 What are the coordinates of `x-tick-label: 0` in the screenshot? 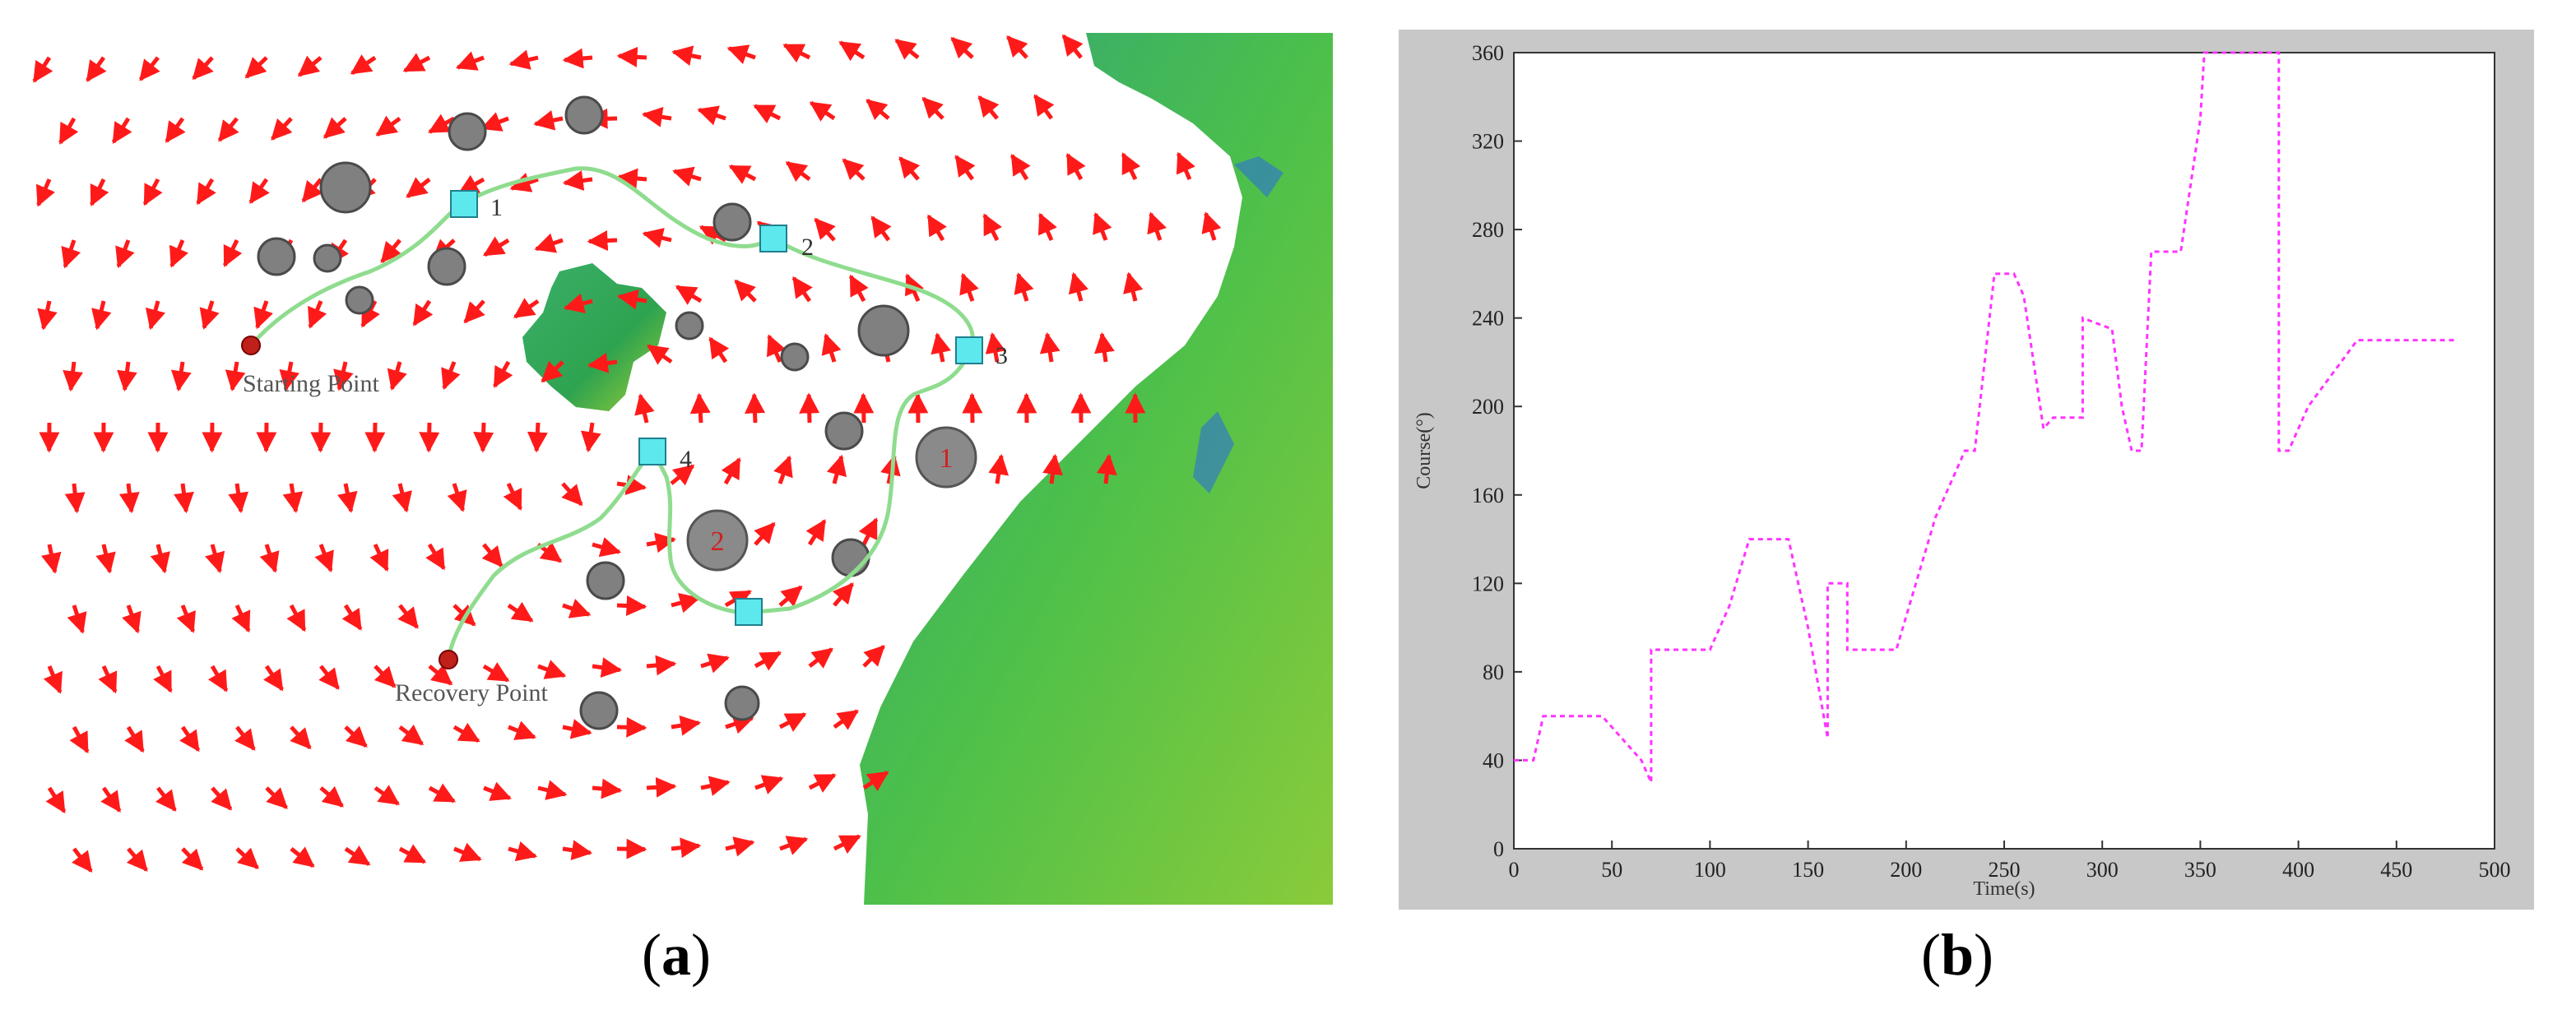 It's located at (1514, 870).